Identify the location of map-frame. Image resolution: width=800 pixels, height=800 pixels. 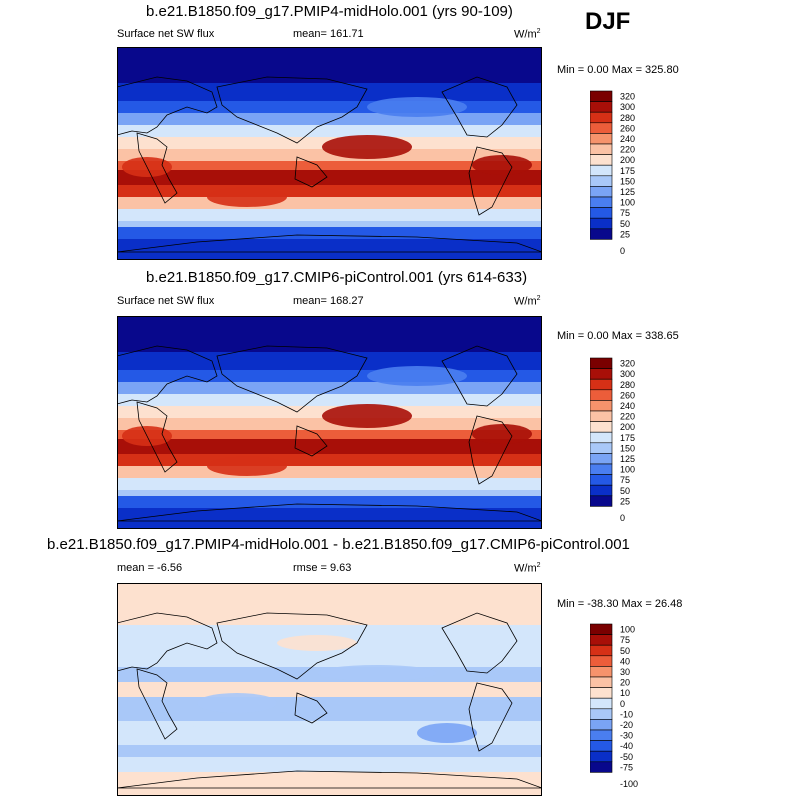
(329, 153).